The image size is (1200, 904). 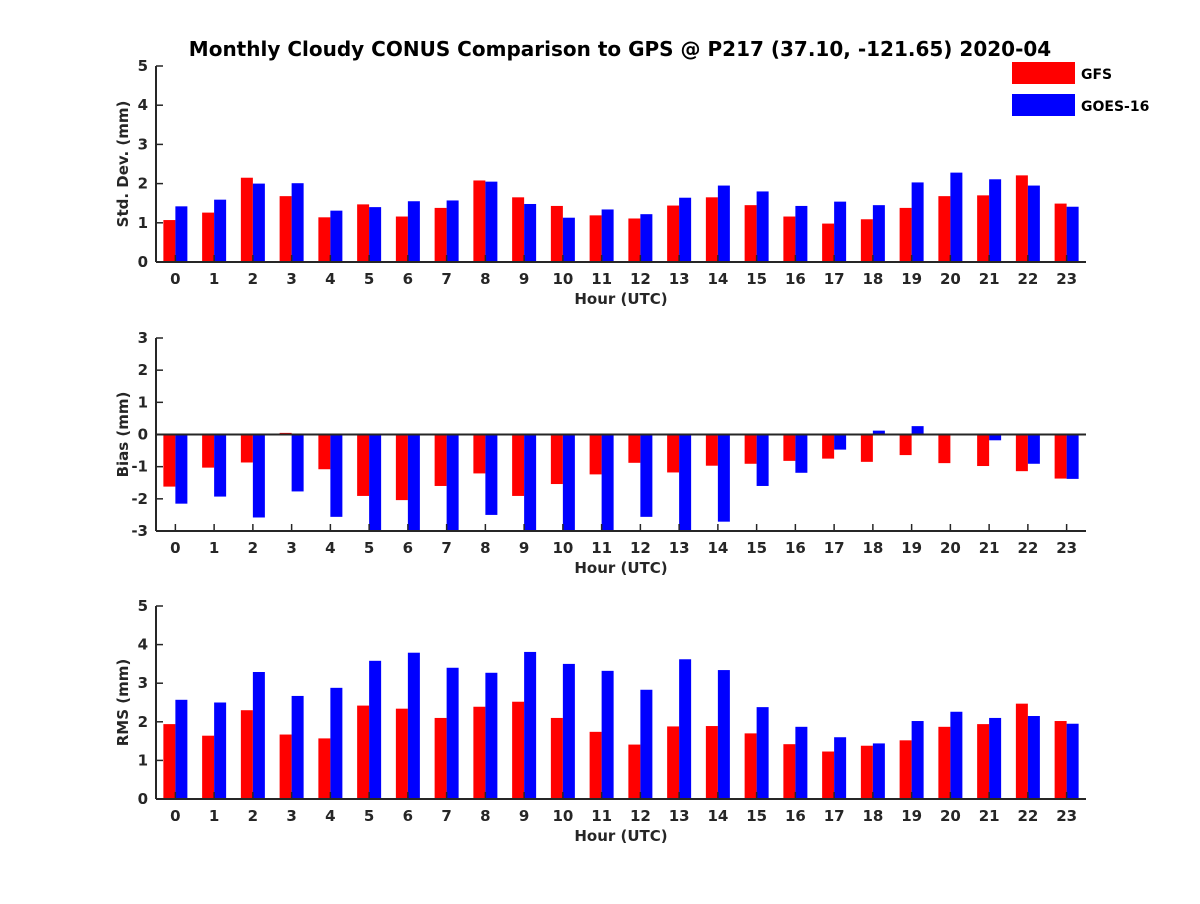 What do you see at coordinates (246, 219) in the screenshot?
I see `bar-gfs-h2` at bounding box center [246, 219].